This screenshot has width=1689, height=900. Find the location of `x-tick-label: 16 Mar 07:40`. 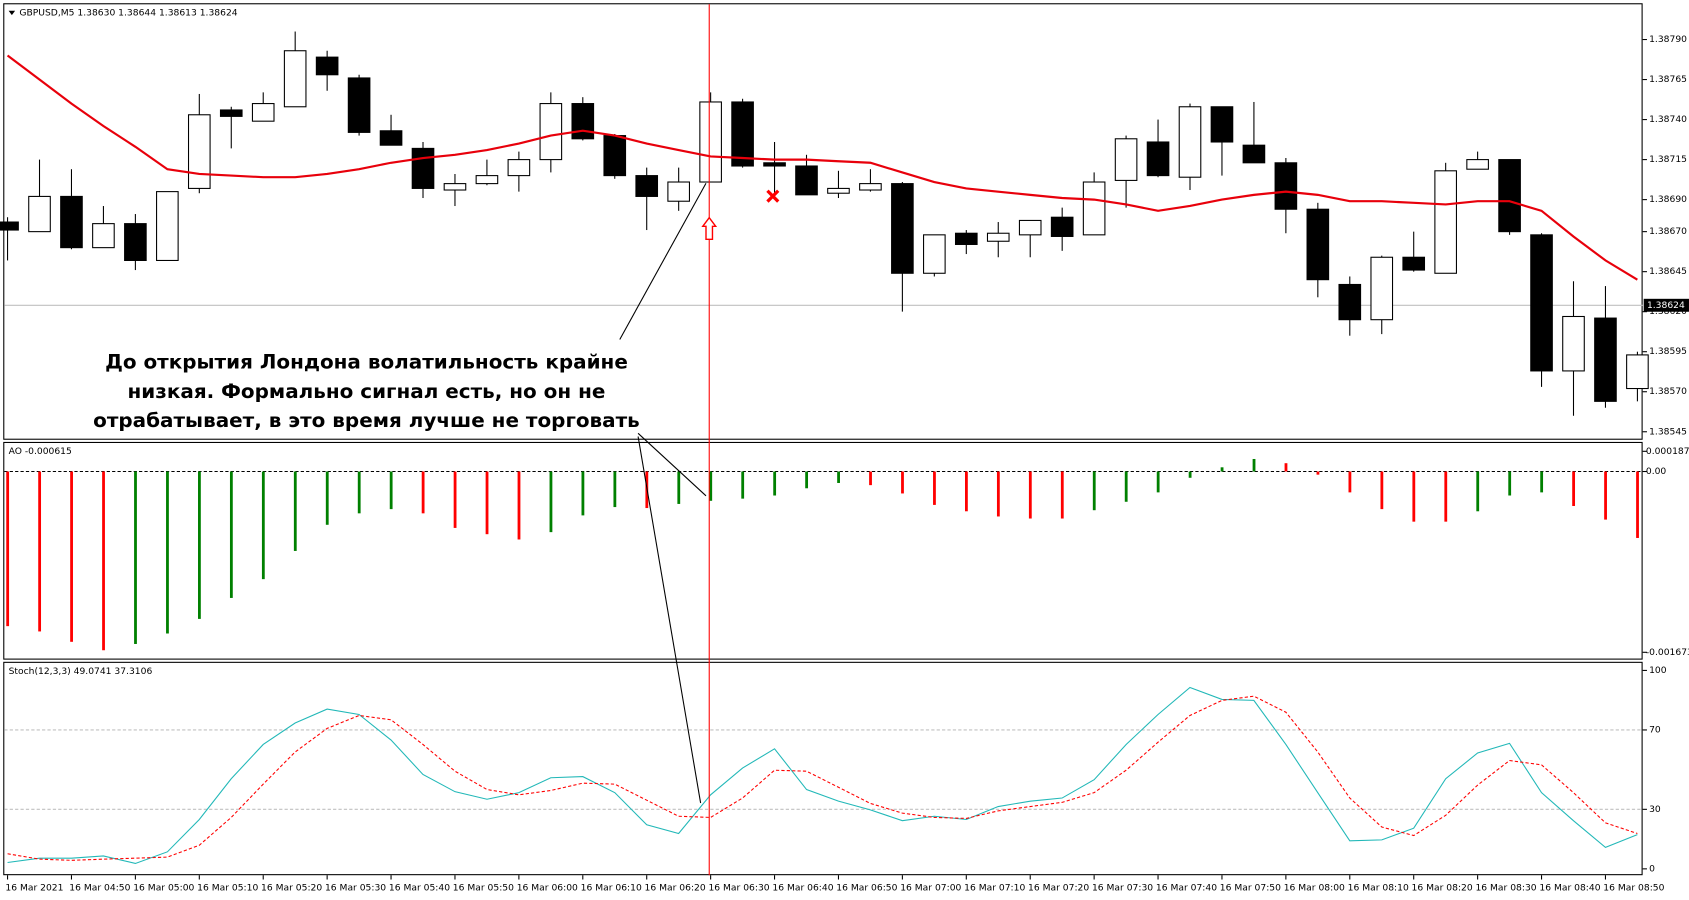

x-tick-label: 16 Mar 07:40 is located at coordinates (1186, 888).